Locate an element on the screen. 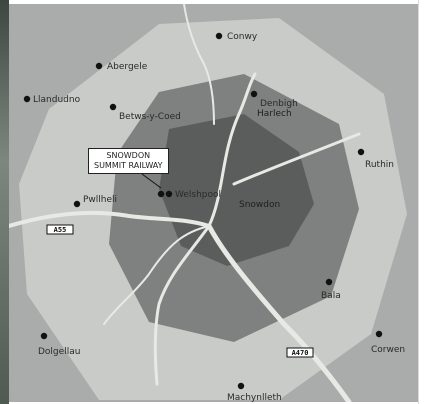 The image size is (429, 404). poi-callout: SNOWDON SUMMIT RAILWAY is located at coordinates (128, 161).